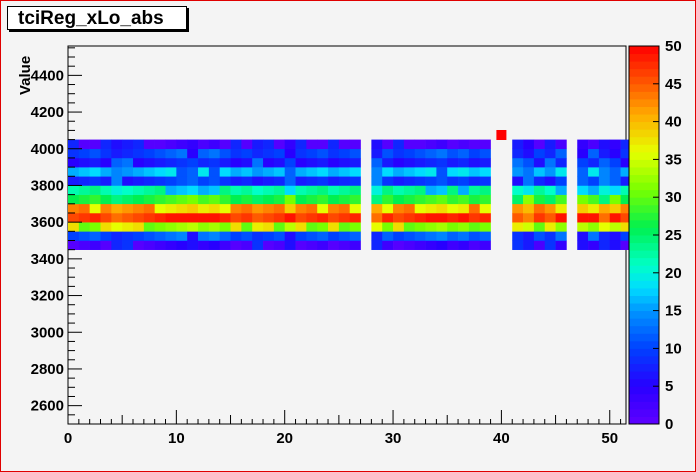 Image resolution: width=696 pixels, height=472 pixels. Describe the element at coordinates (176, 438) in the screenshot. I see `x-tick-label: 10` at that location.